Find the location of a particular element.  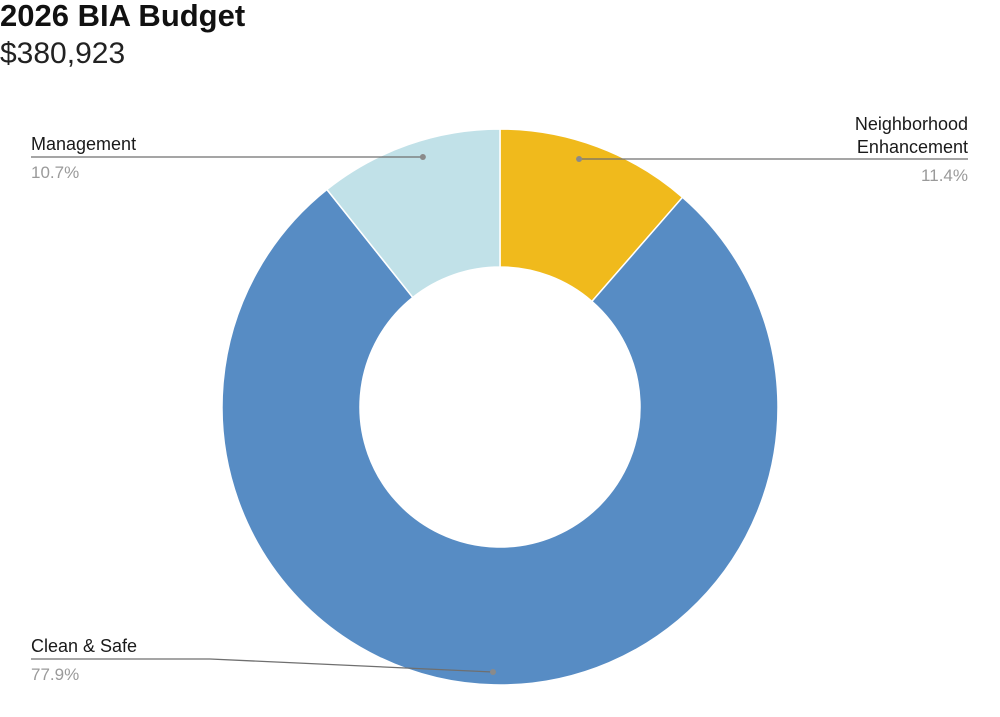

leader-dot-neighborhood is located at coordinates (579, 159).